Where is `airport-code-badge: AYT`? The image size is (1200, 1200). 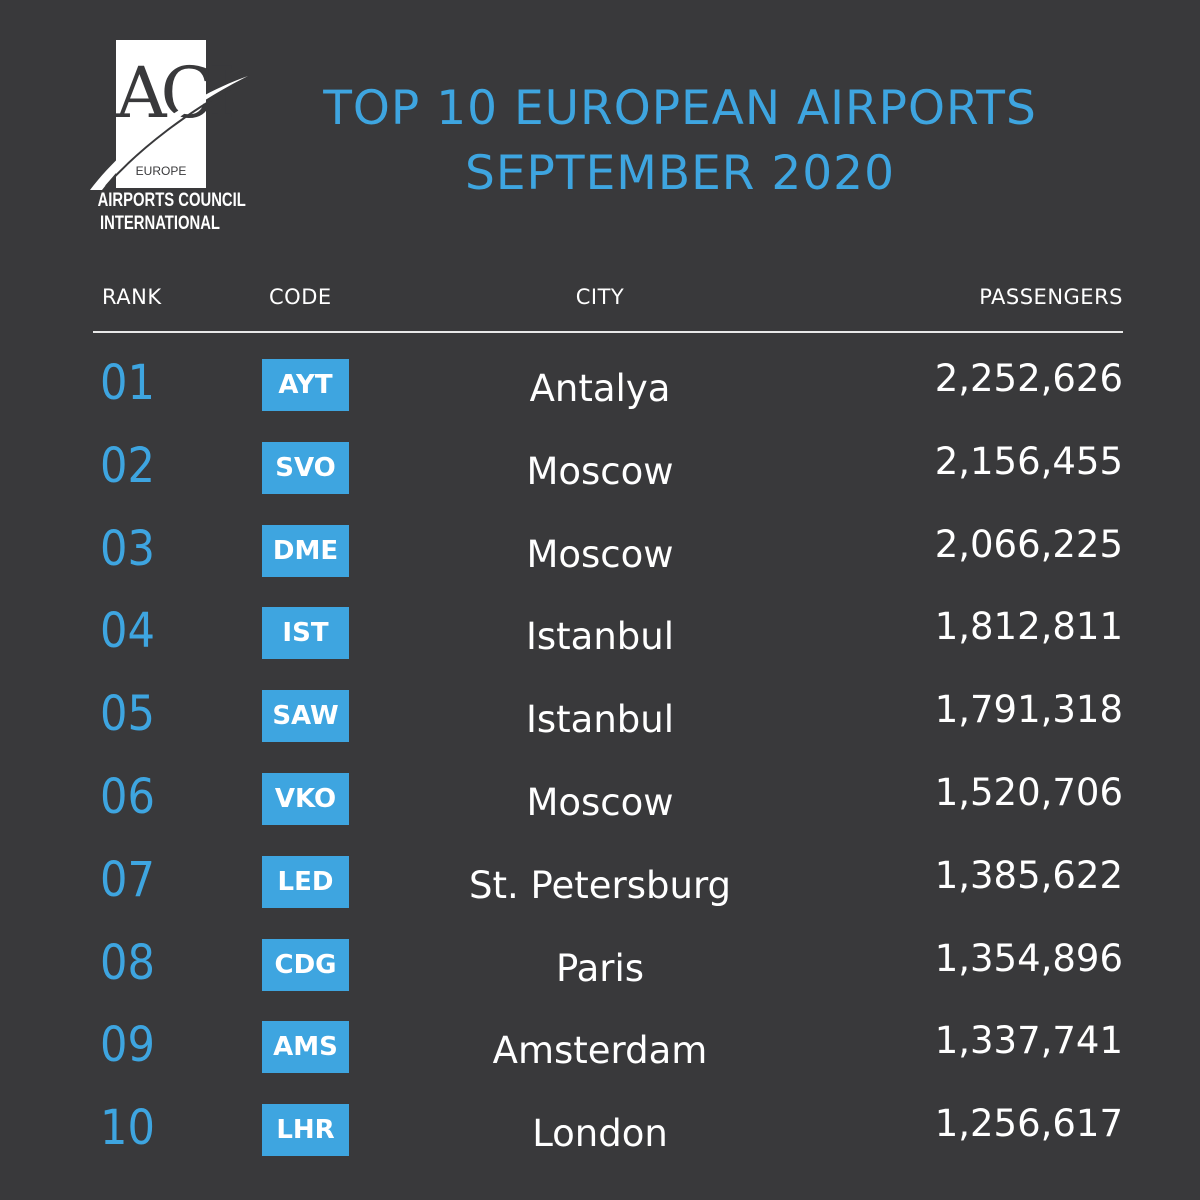
airport-code-badge: AYT is located at coordinates (305, 385).